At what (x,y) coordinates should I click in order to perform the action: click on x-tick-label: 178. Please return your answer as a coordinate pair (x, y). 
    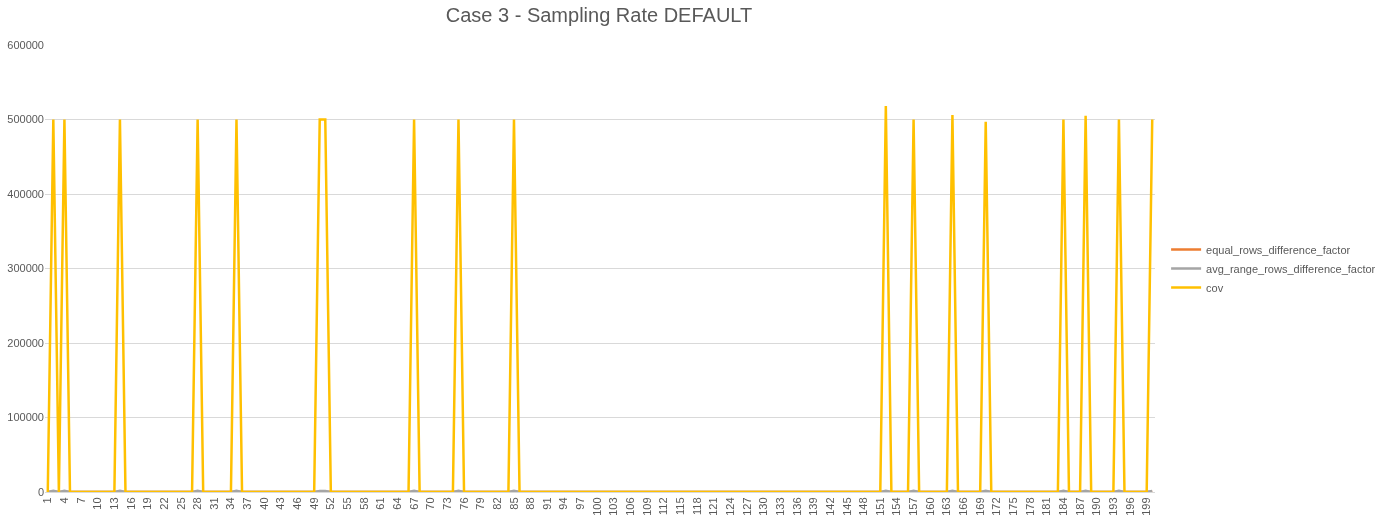
    Looking at the image, I should click on (1029, 506).